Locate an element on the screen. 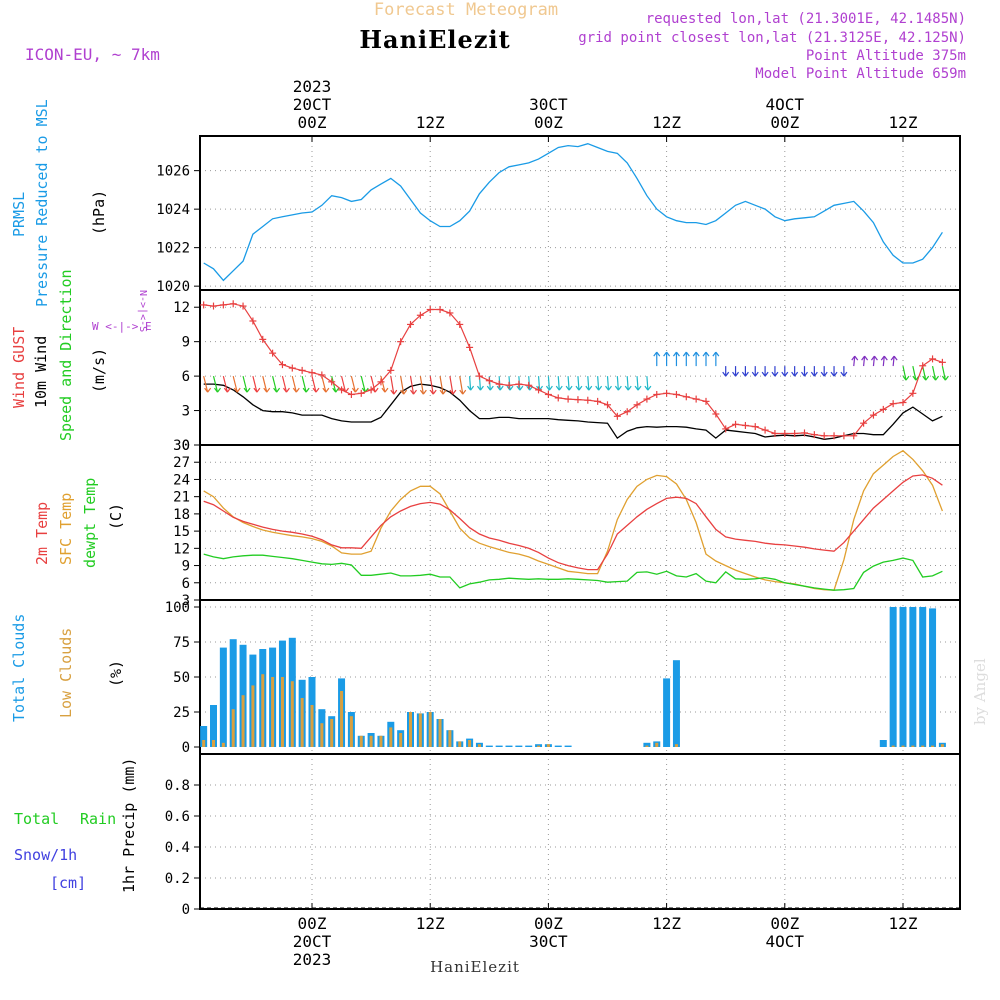 This screenshot has height=1000, width=1000. temp-ytick-label: 12 is located at coordinates (181, 549).